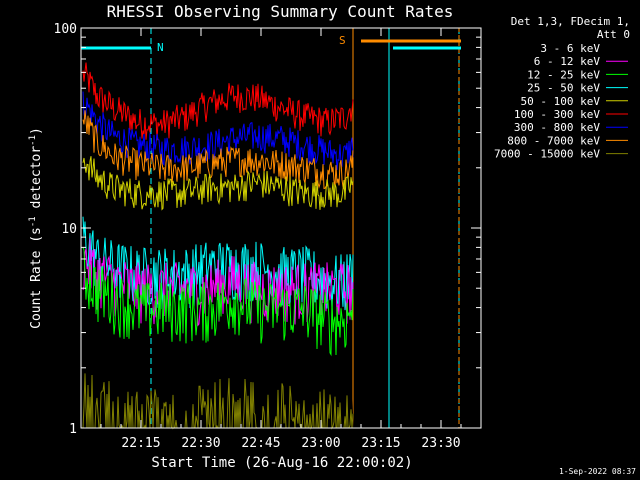 This screenshot has width=640, height=480. Describe the element at coordinates (280, 11) in the screenshot. I see `chart-title: RHESSI Observing Summary Count Rates` at that location.